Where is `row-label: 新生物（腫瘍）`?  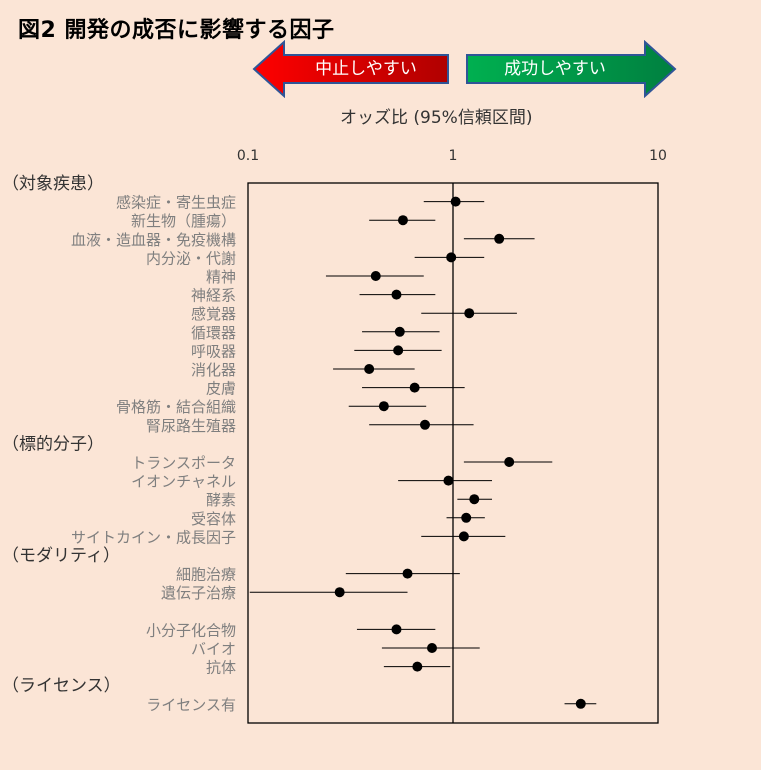 row-label: 新生物（腫瘍） is located at coordinates (183, 221).